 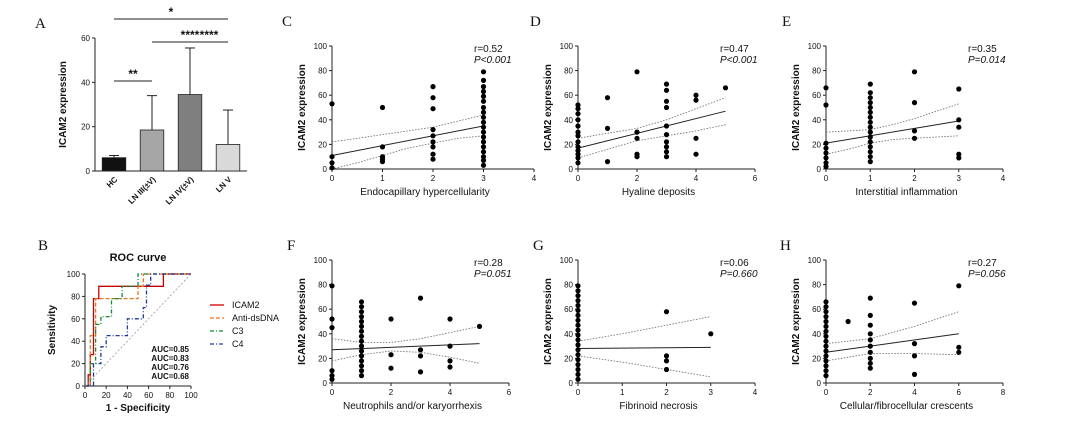 What do you see at coordinates (170, 376) in the screenshot?
I see `auc-label: AUC=0.68` at bounding box center [170, 376].